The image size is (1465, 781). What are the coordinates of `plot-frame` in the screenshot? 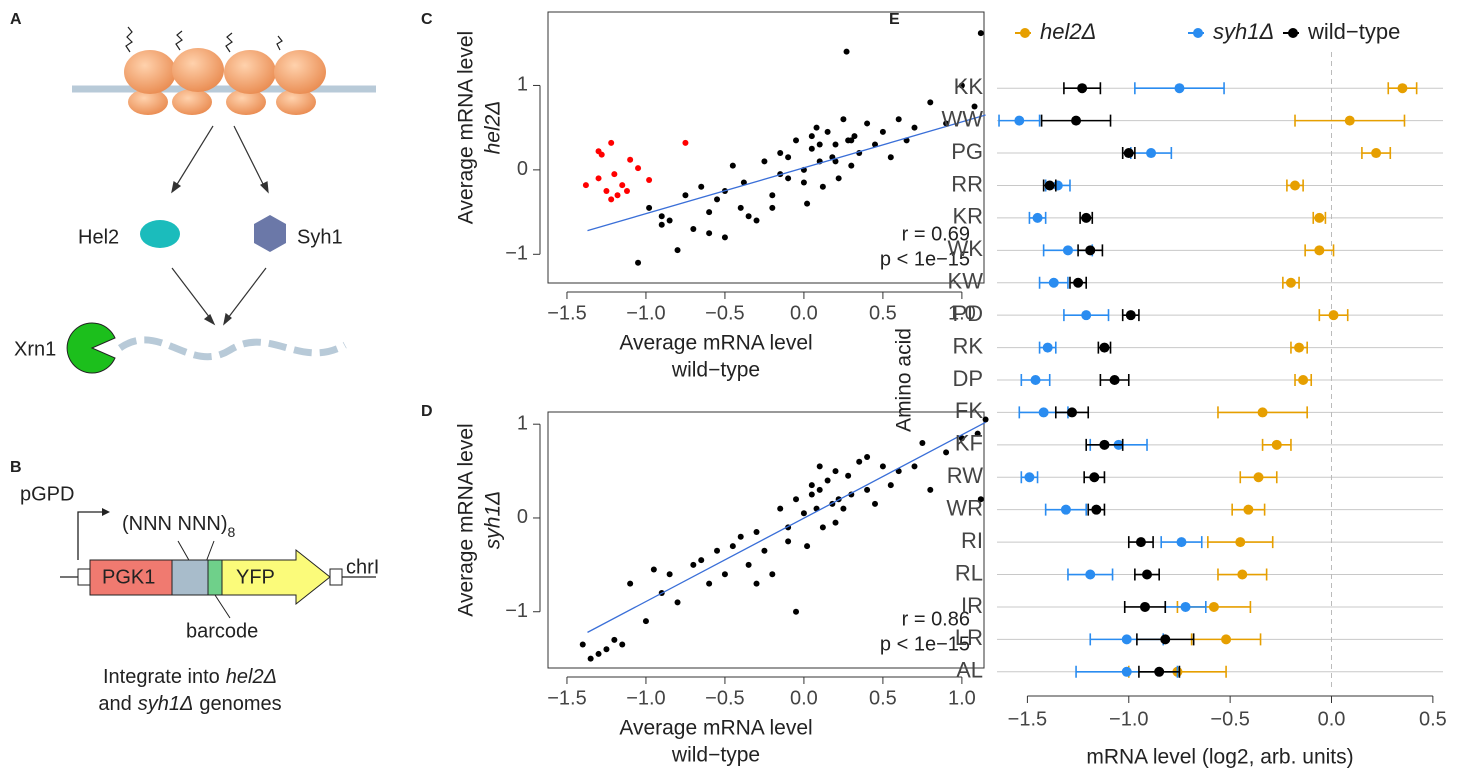 It's located at (766, 147).